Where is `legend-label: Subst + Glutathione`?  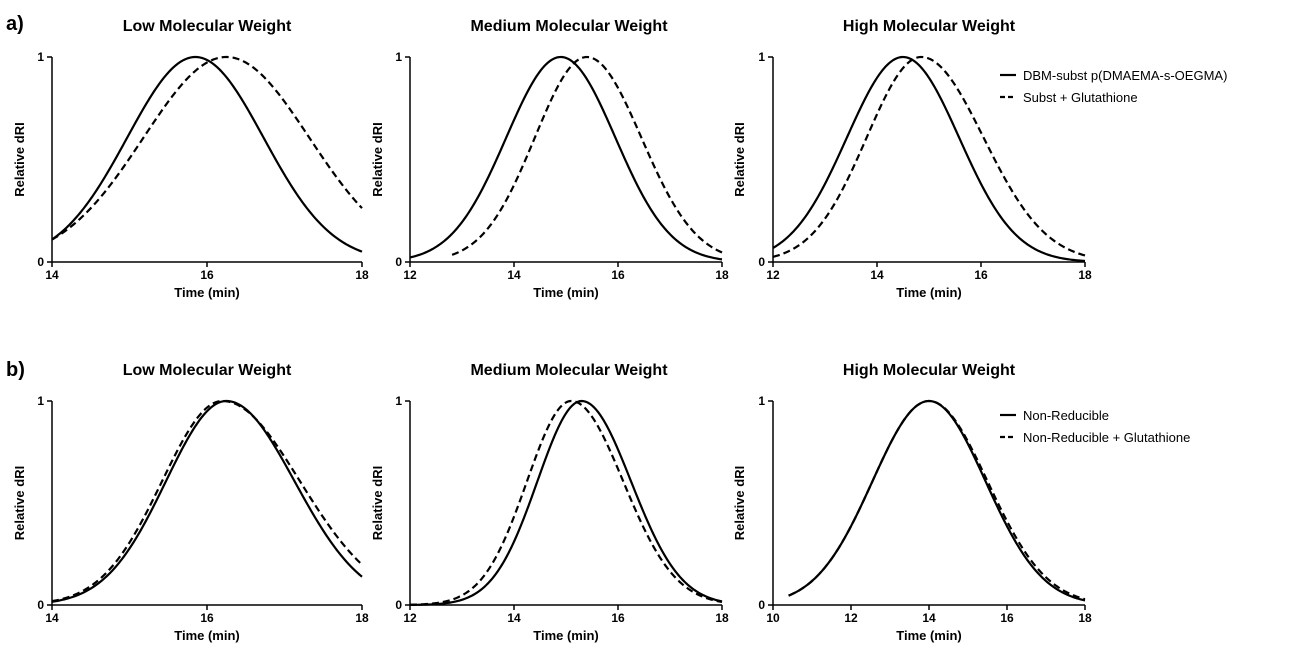 legend-label: Subst + Glutathione is located at coordinates (1080, 97).